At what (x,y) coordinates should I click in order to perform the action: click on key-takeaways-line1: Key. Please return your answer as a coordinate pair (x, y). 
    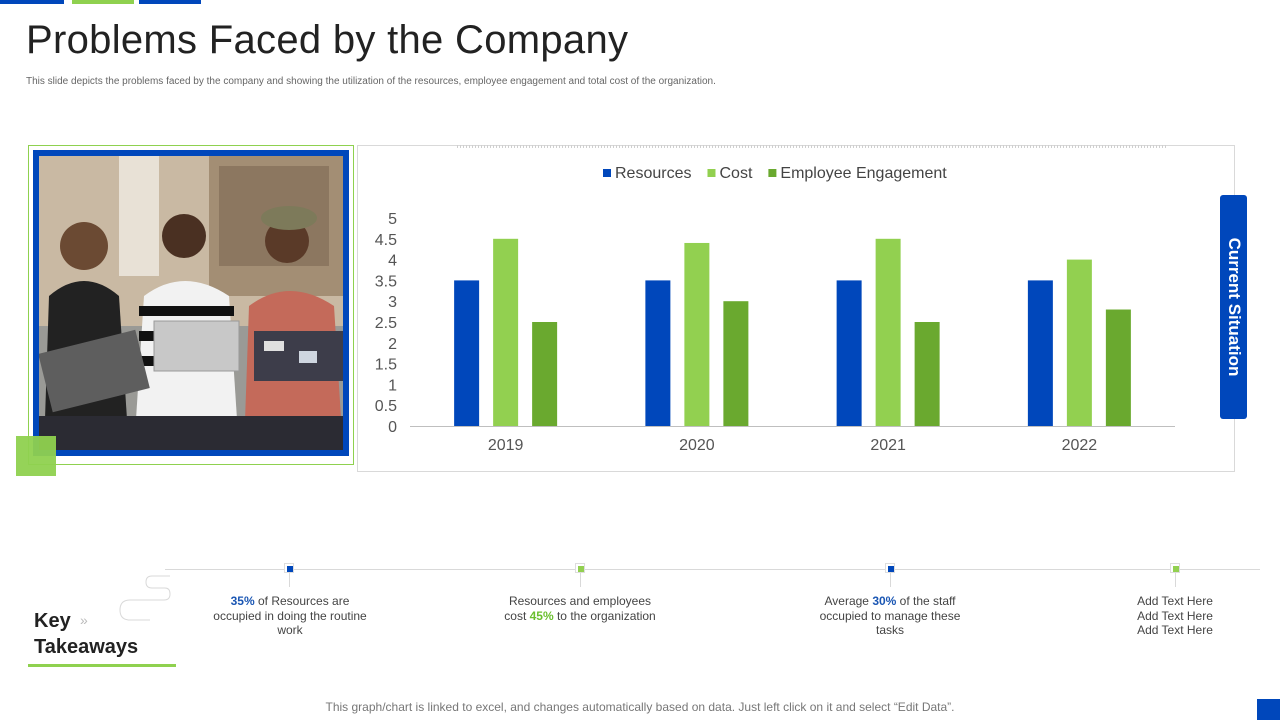
    Looking at the image, I should click on (52, 621).